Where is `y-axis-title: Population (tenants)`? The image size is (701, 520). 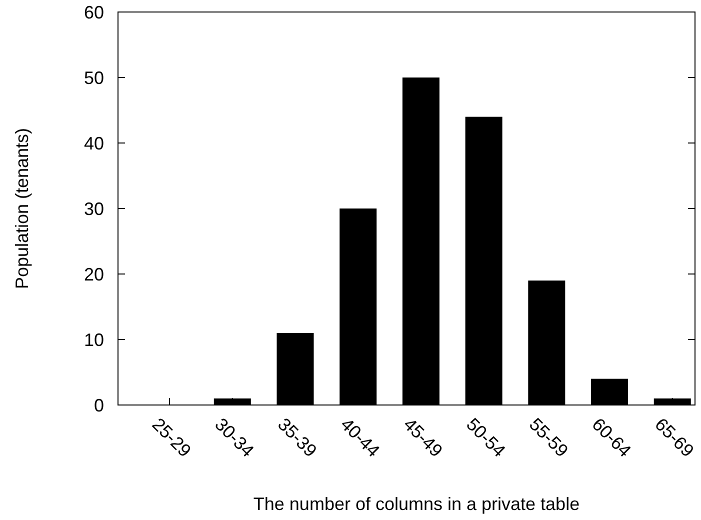
y-axis-title: Population (tenants) is located at coordinates (22, 209).